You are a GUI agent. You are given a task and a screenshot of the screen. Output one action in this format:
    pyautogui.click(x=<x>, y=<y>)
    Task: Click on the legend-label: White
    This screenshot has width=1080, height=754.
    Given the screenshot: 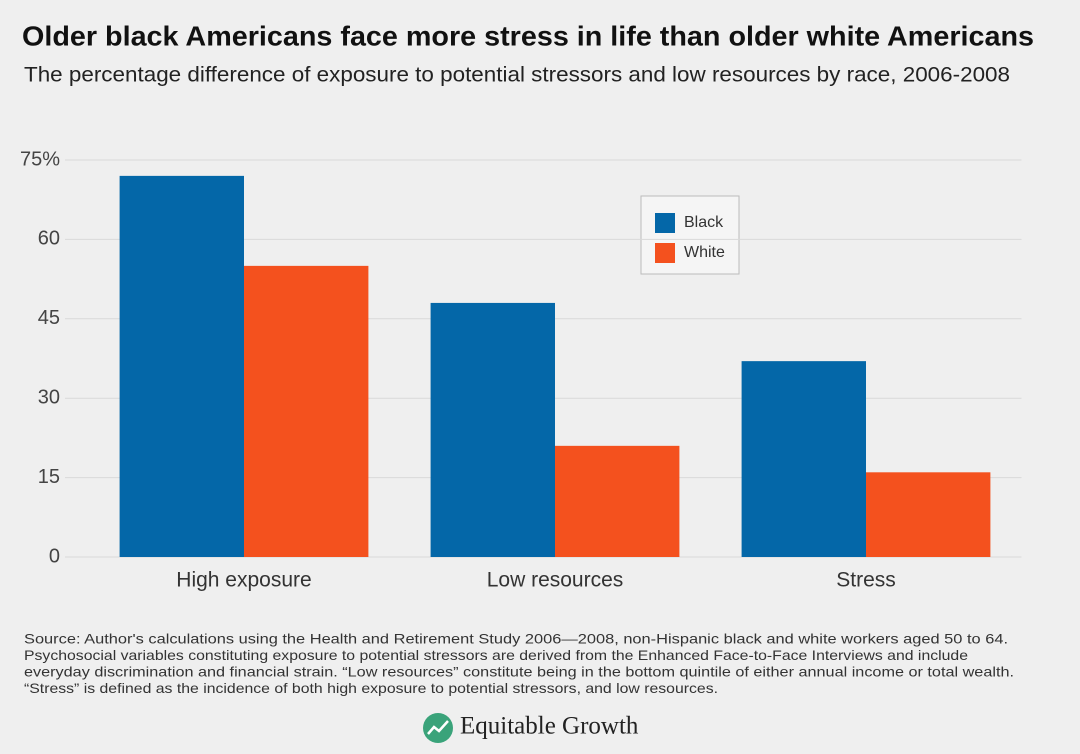 What is the action you would take?
    pyautogui.click(x=704, y=252)
    